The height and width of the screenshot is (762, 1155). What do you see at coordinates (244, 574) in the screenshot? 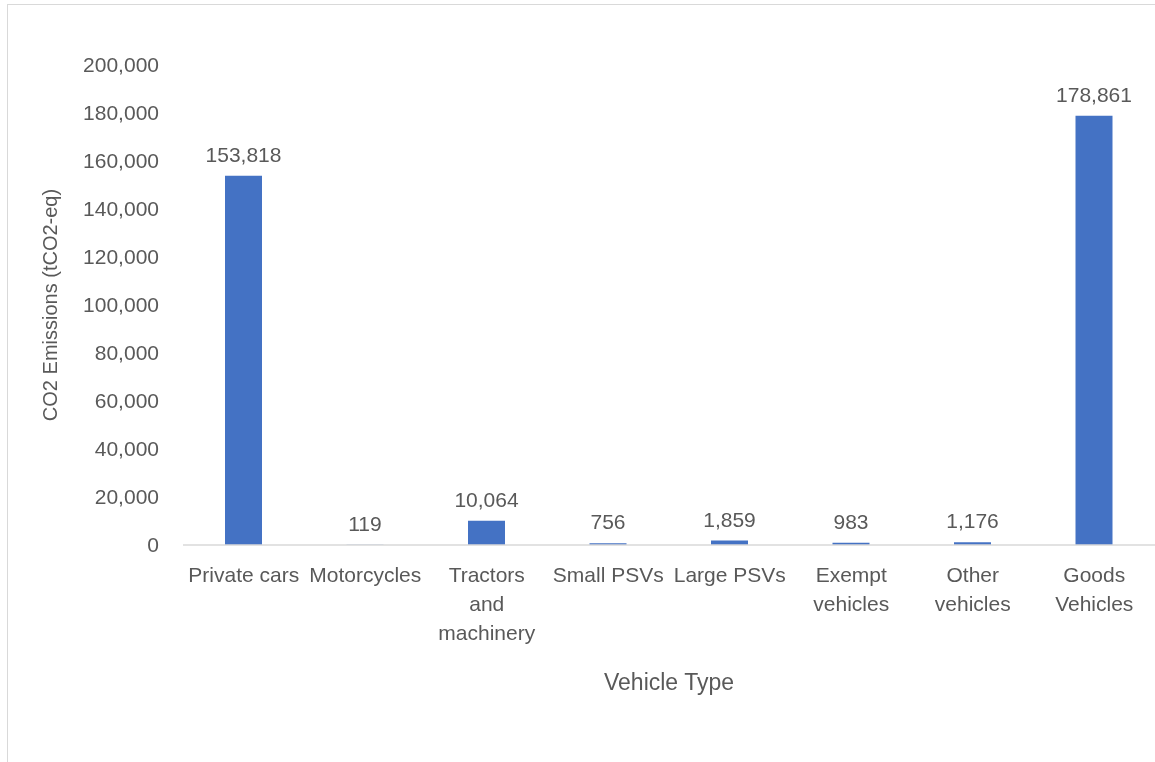
I see `x-tick-label: Private cars` at bounding box center [244, 574].